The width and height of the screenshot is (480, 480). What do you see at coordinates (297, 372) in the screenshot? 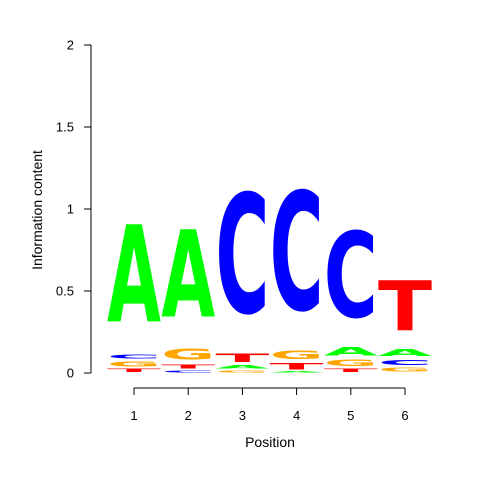
I see `logo-letter-A-pos-4: A` at bounding box center [297, 372].